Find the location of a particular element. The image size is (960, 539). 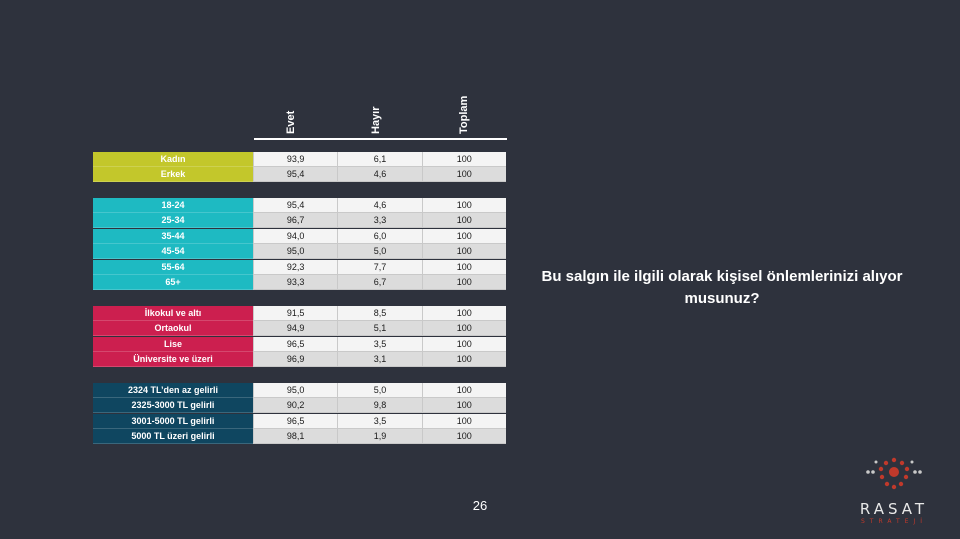

row-label: 35-44 is located at coordinates (173, 236).